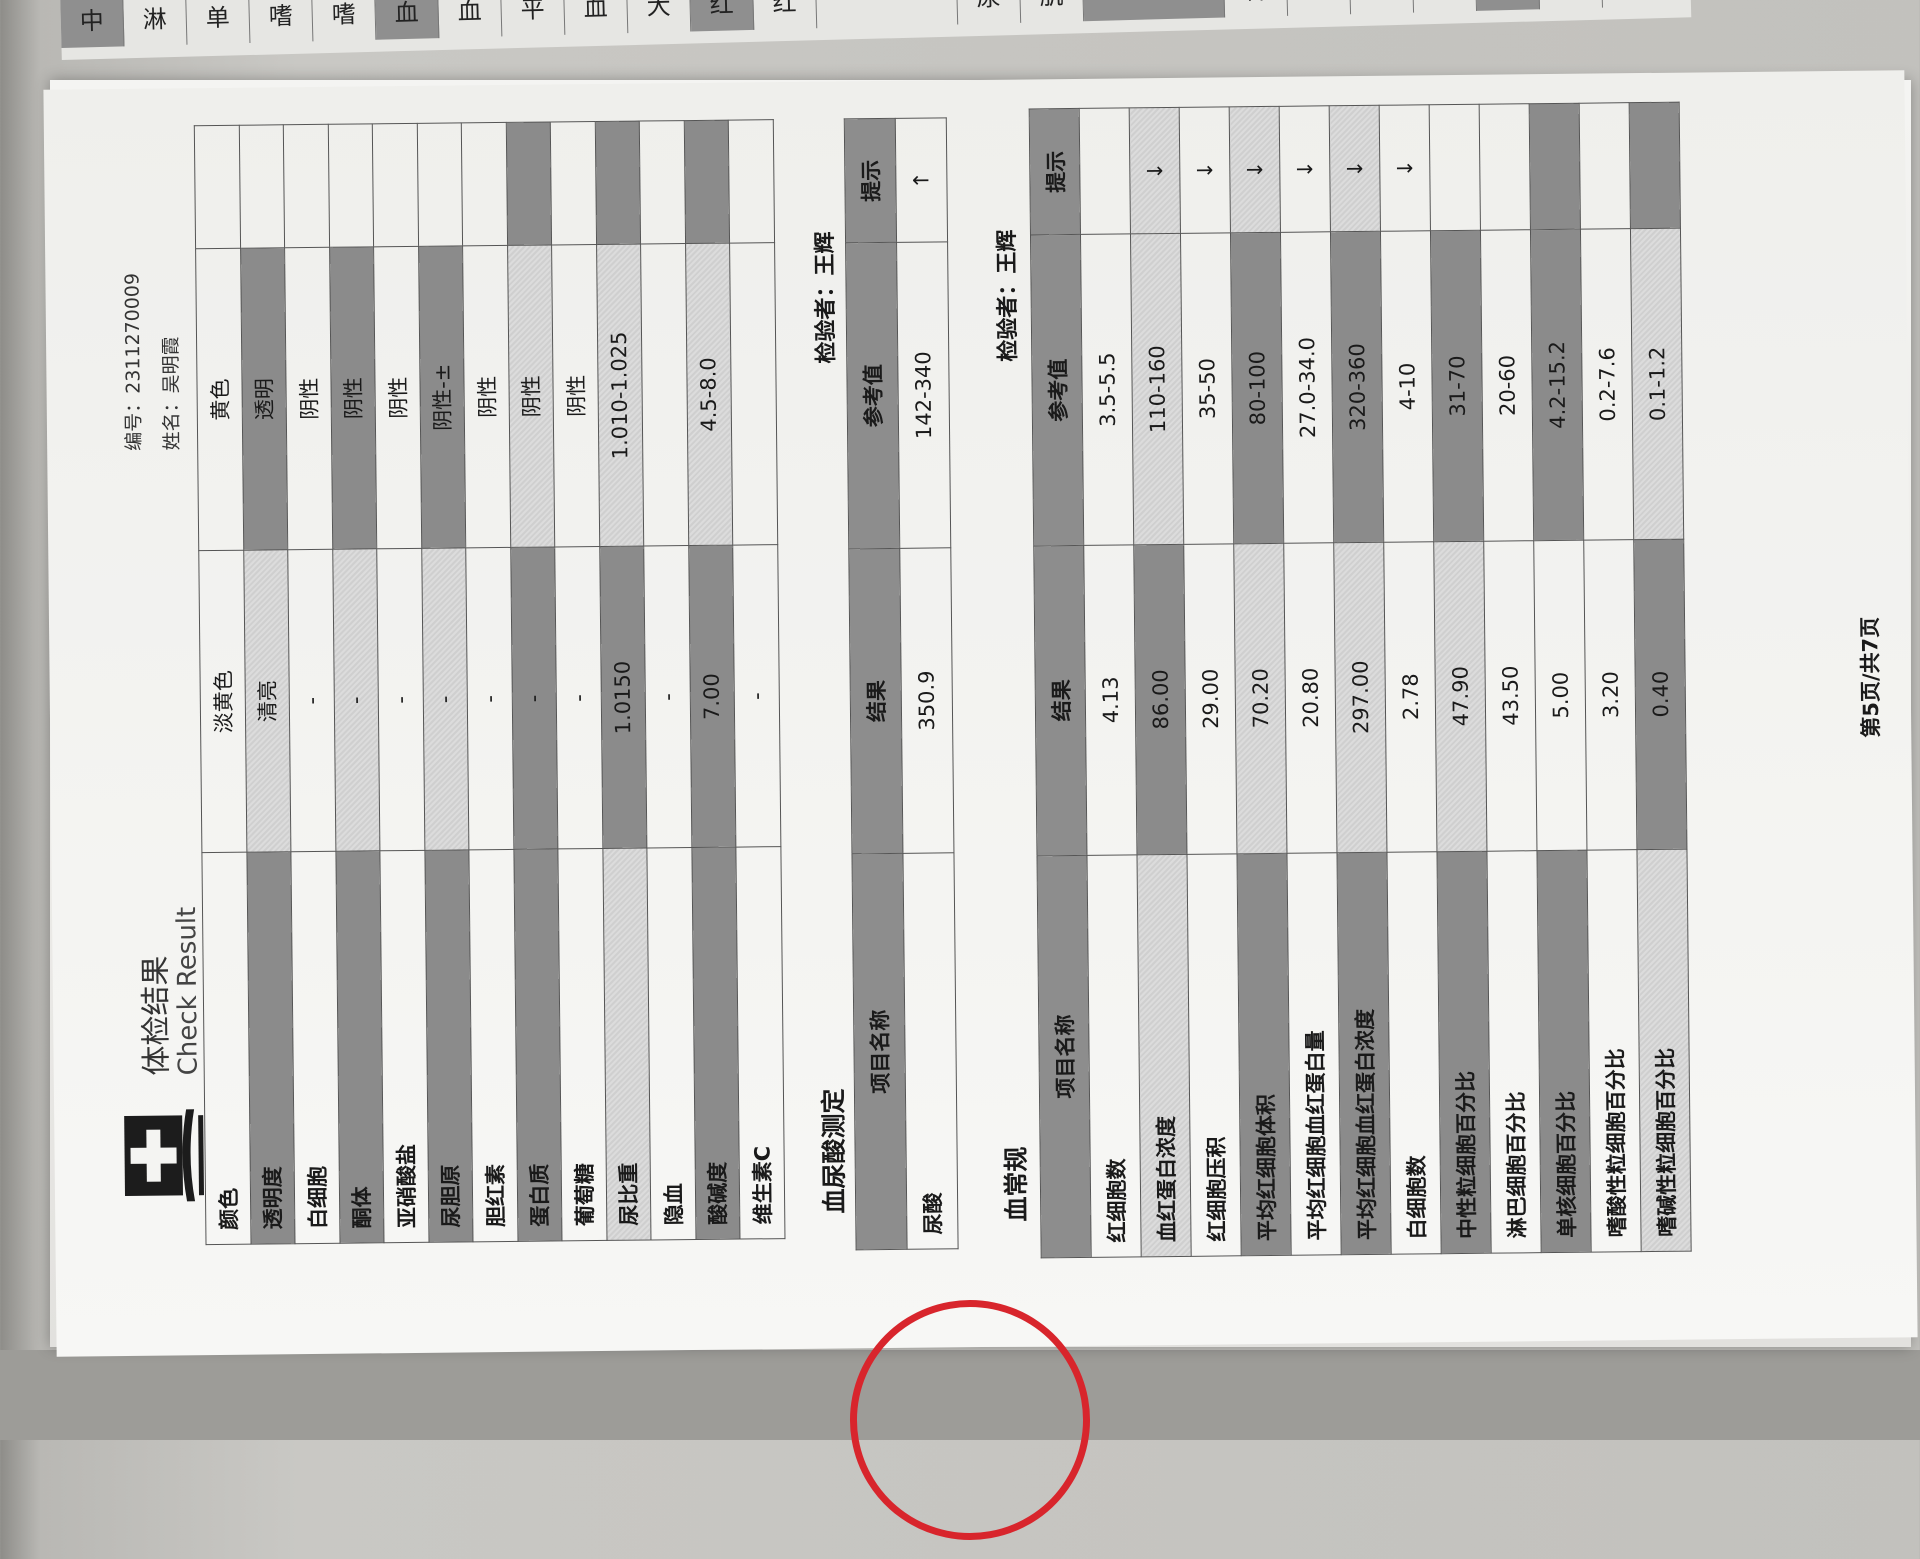  What do you see at coordinates (1445, 6) in the screenshot?
I see `previous-page-cell: 间` at bounding box center [1445, 6].